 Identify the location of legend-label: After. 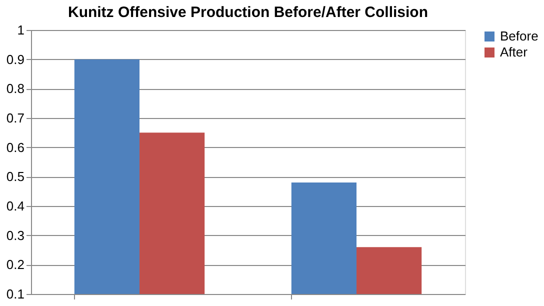
(514, 52).